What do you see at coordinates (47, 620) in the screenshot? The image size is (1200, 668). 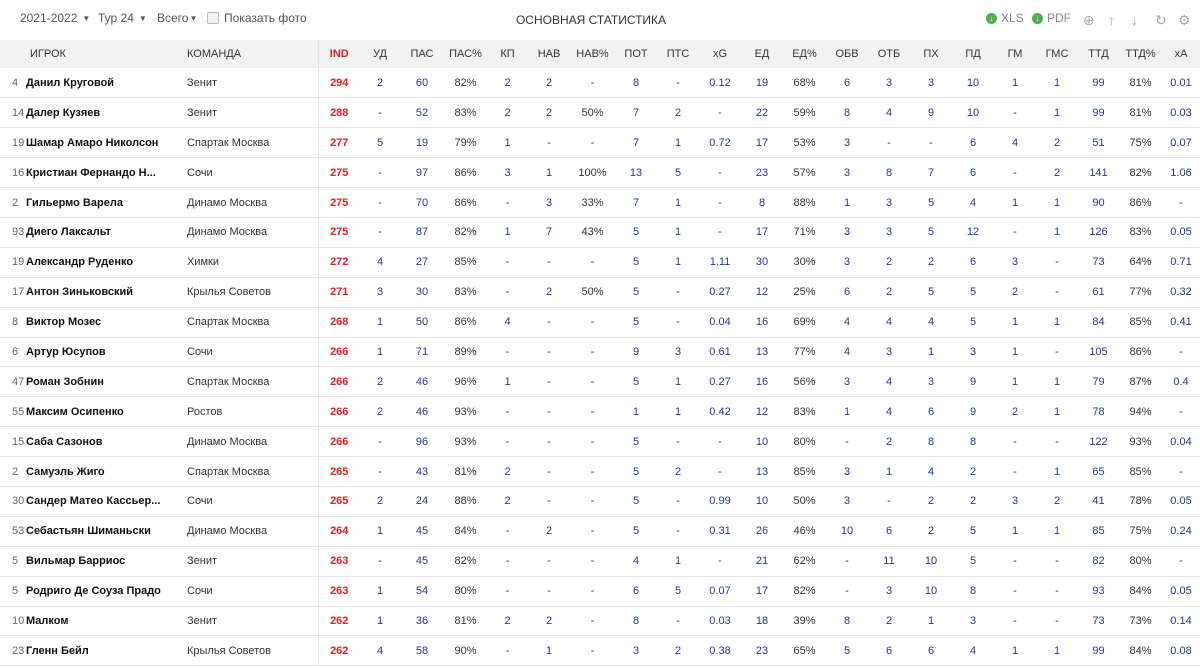 I see `player-name: Малком` at bounding box center [47, 620].